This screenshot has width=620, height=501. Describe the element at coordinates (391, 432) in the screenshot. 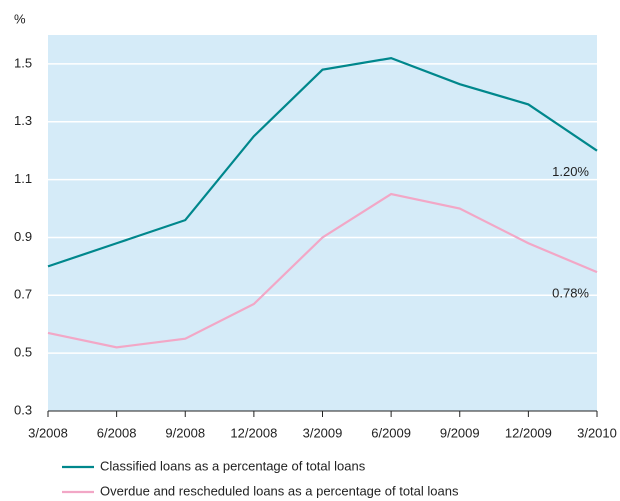

I see `x-tick-label: 6/2009` at that location.